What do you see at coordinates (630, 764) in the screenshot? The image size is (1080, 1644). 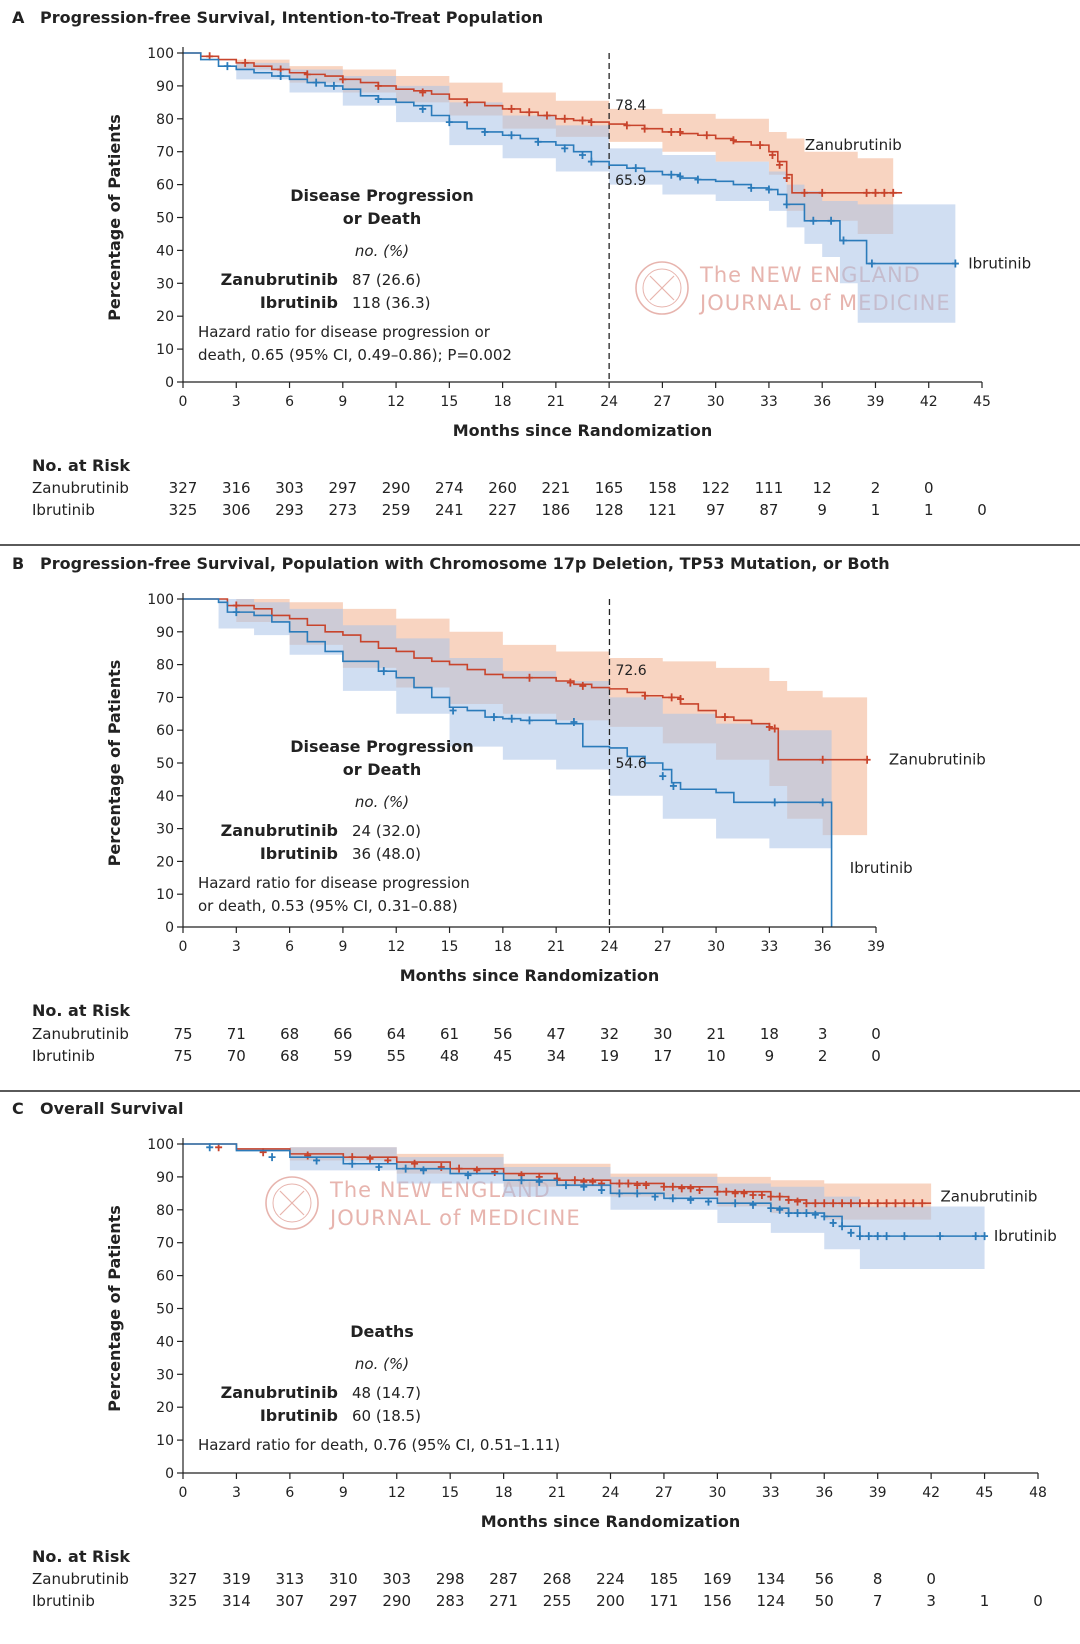 I see `value-annotation-ibrutinib: 54.6` at bounding box center [630, 764].